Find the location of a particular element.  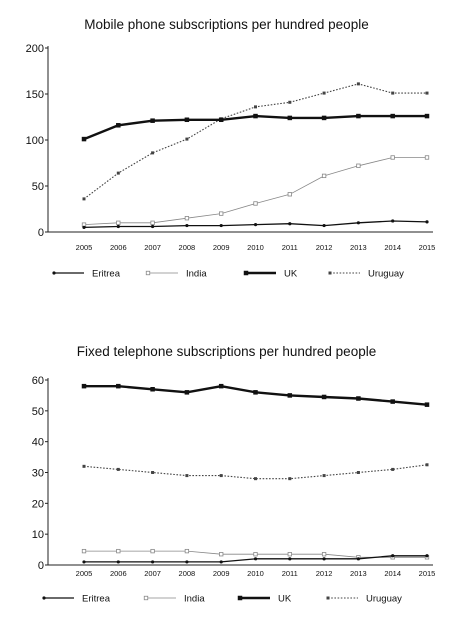

series-eritrea is located at coordinates (255, 224).